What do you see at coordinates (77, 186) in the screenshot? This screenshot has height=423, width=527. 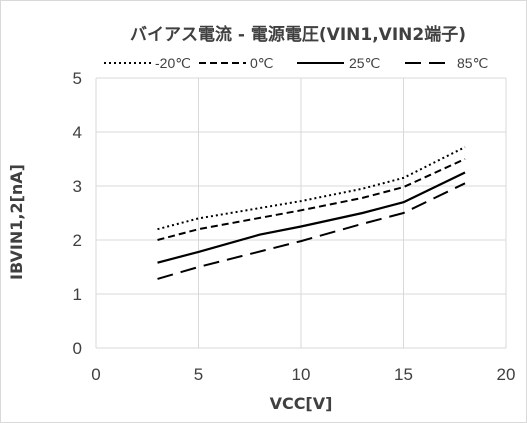 I see `y-tick-label: 3` at bounding box center [77, 186].